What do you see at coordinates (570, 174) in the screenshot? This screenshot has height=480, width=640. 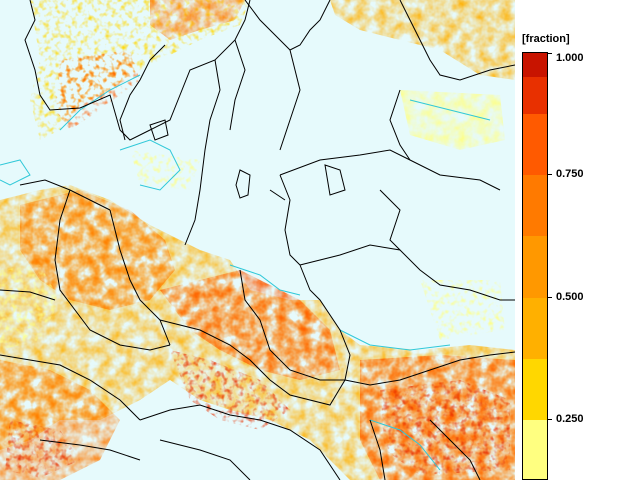 I see `colorbar-tick-label: 0.750` at bounding box center [570, 174].